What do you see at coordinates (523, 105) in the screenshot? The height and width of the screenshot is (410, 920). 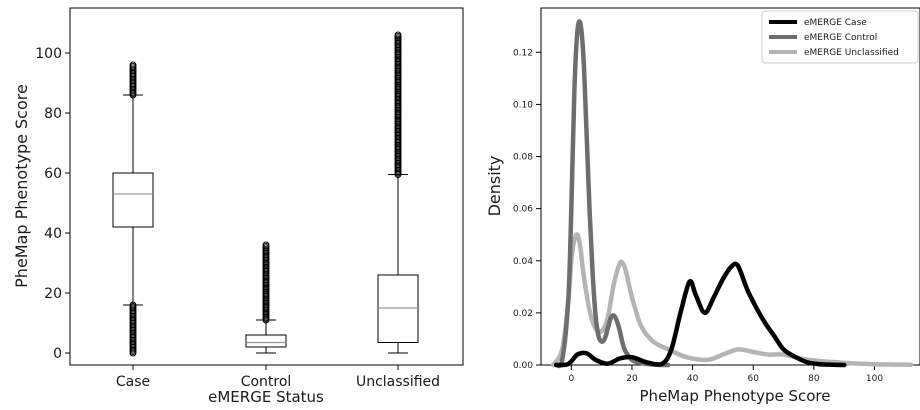 I see `density-y-tick-label: 0.10` at bounding box center [523, 105].